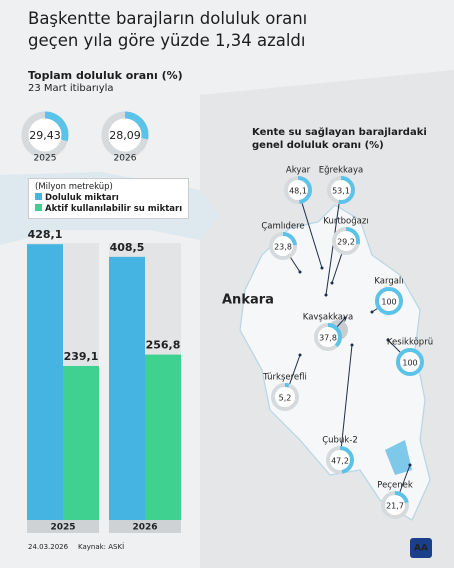 The width and height of the screenshot is (454, 568). I want to click on donut-category: 2025, so click(45, 159).